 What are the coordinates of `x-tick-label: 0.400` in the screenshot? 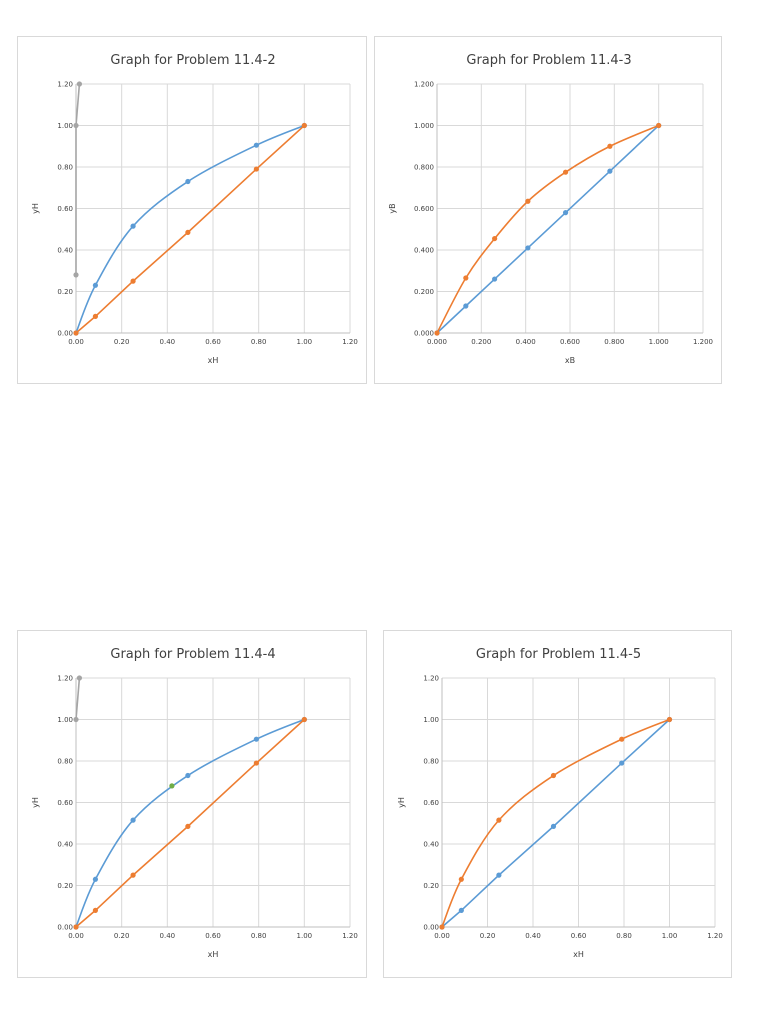 It's located at (526, 342).